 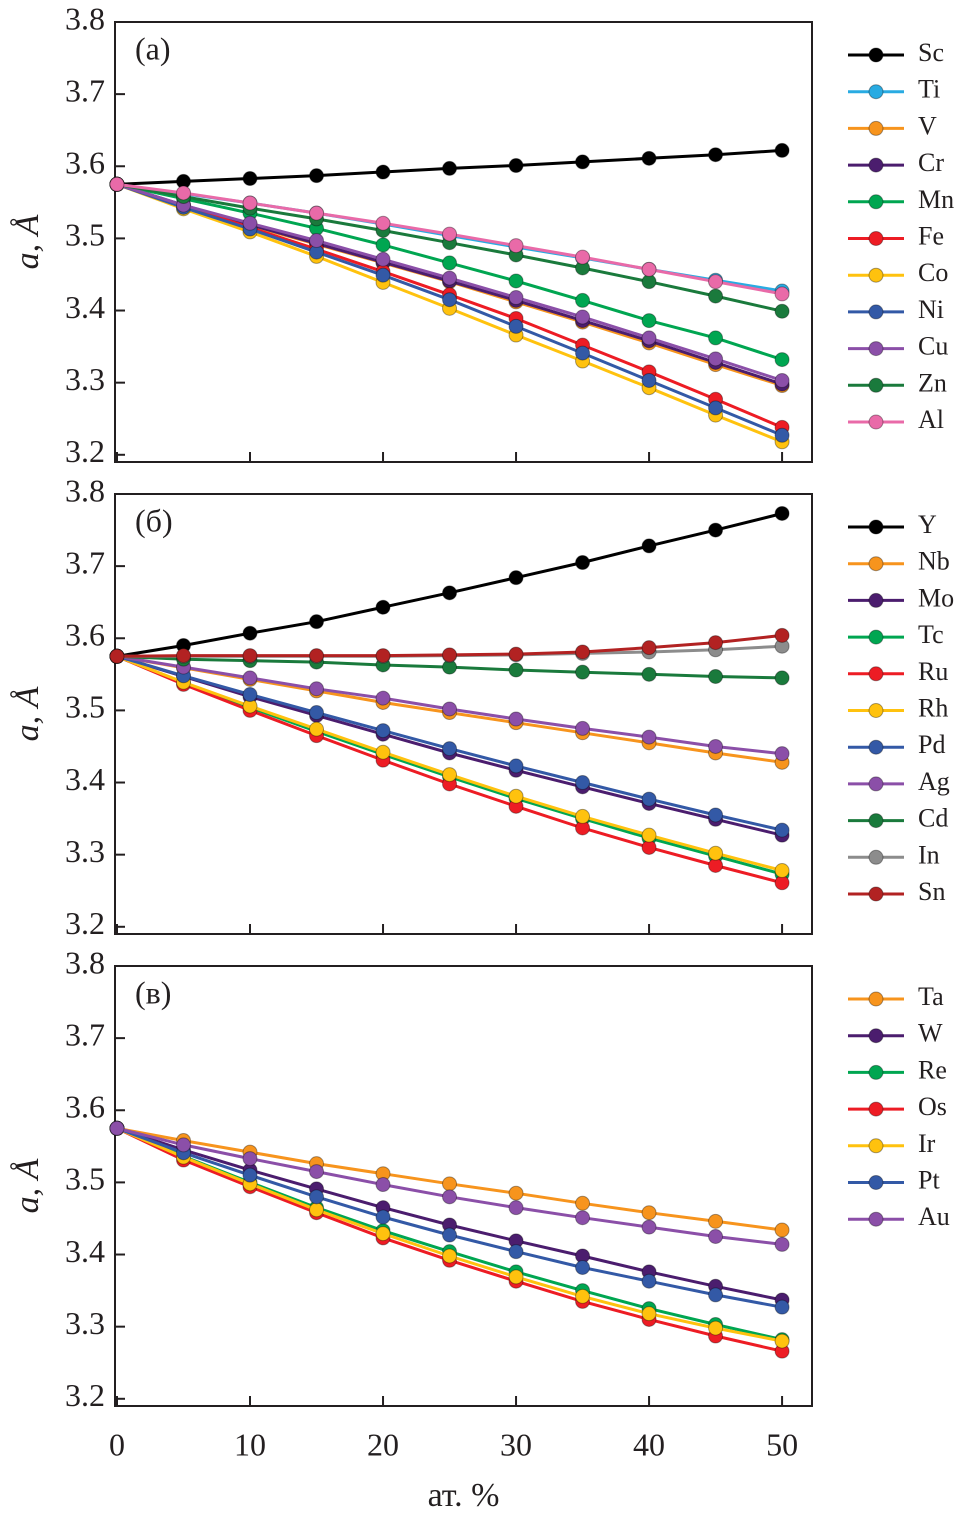 I want to click on legend-label: Co, so click(x=933, y=272).